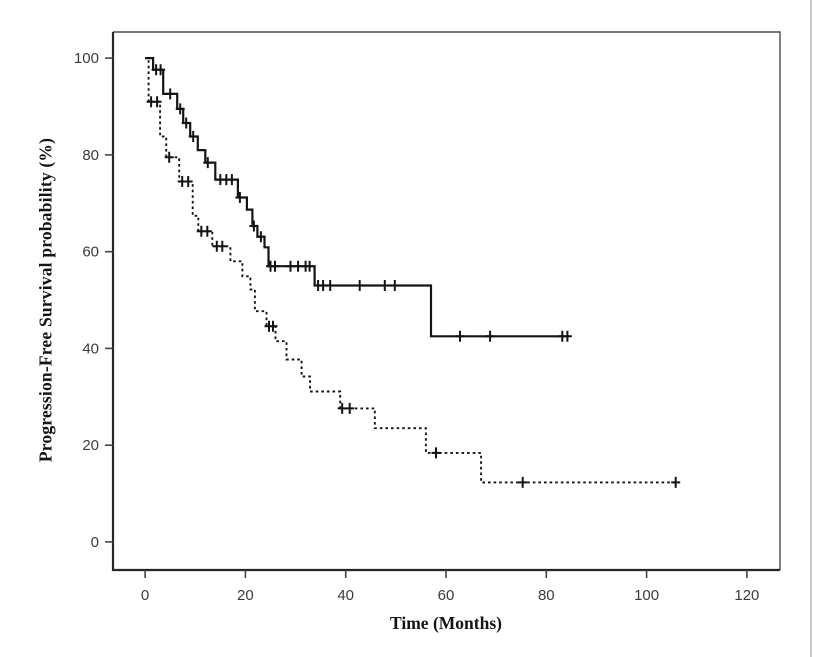 The width and height of the screenshot is (816, 657). What do you see at coordinates (245, 595) in the screenshot?
I see `x-tick-label: 20` at bounding box center [245, 595].